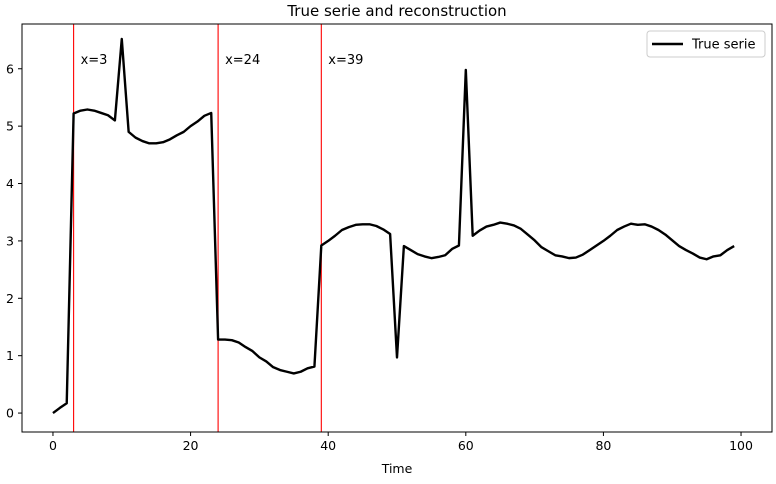 Image resolution: width=776 pixels, height=484 pixels. I want to click on vline-label-39: x=39, so click(345, 60).